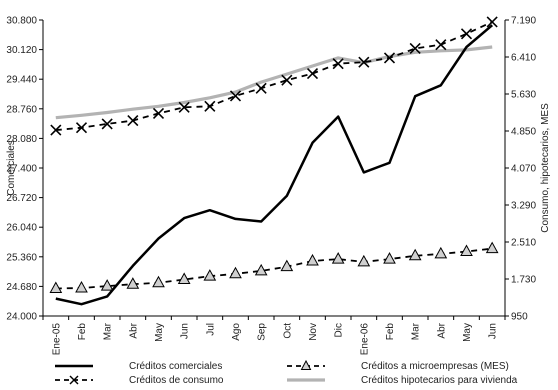 The width and height of the screenshot is (558, 390). Describe the element at coordinates (21, 228) in the screenshot. I see `y-tick-label: 26.040` at that location.